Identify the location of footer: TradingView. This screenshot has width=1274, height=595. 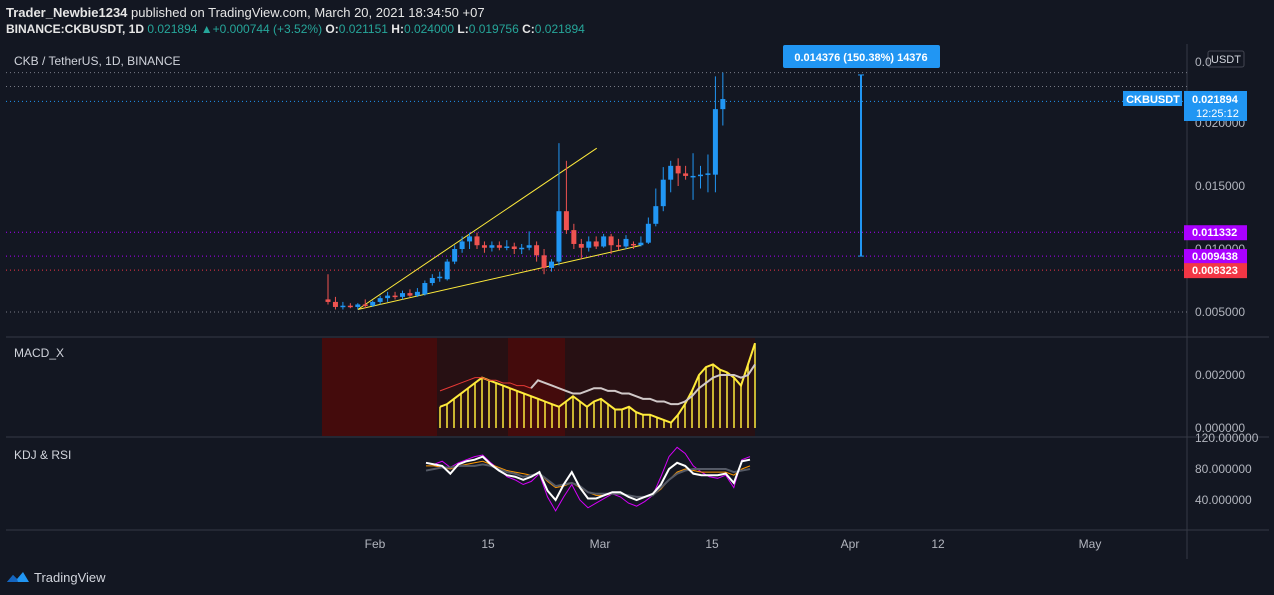
(56, 577).